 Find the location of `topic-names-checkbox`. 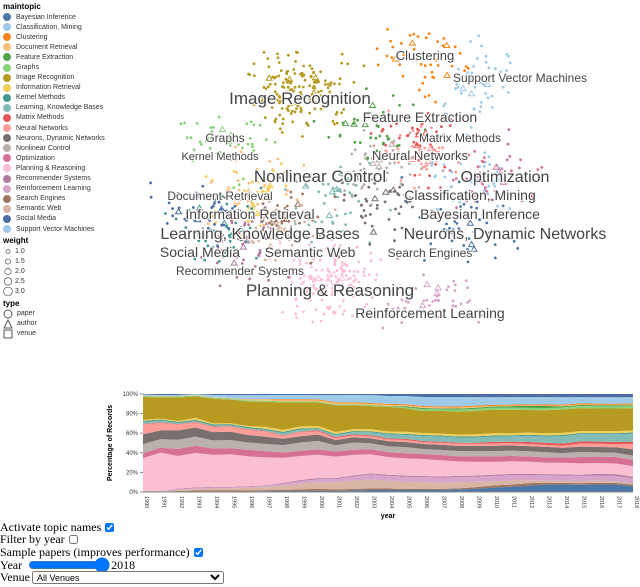

topic-names-checkbox is located at coordinates (110, 527).